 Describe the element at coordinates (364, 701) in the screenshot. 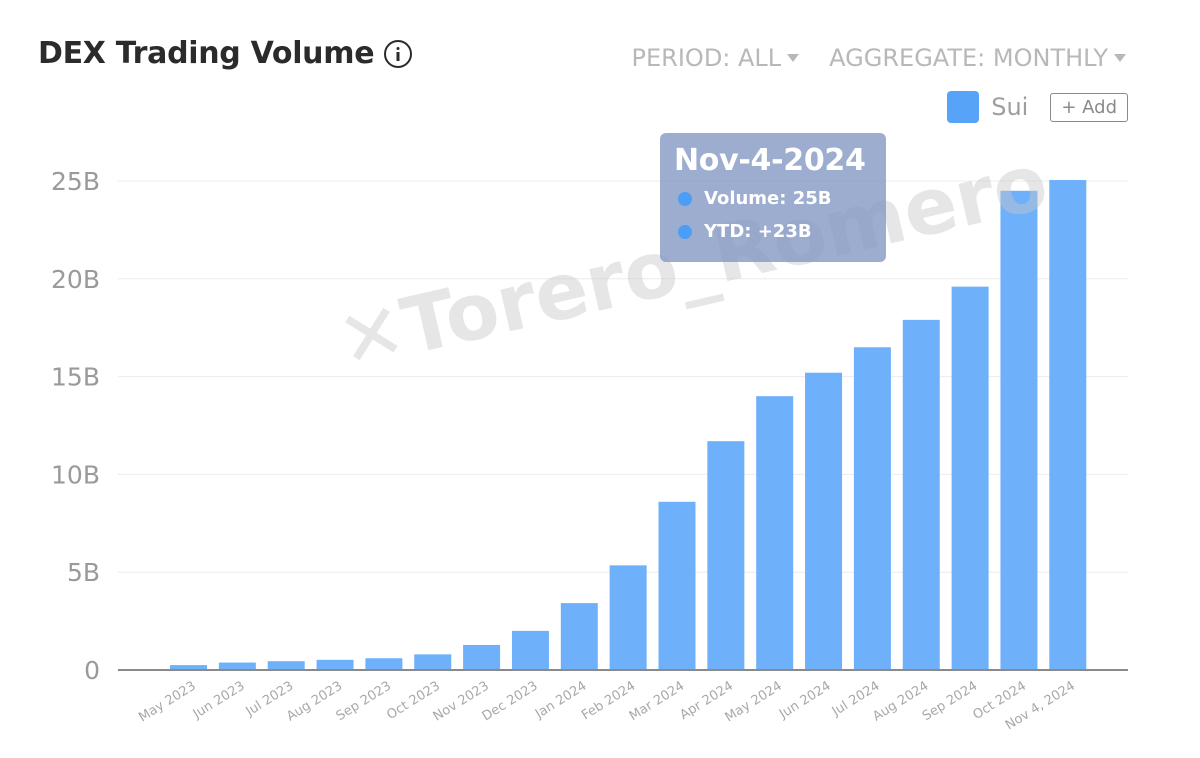

I see `x-tick-label: Sep 2023` at that location.